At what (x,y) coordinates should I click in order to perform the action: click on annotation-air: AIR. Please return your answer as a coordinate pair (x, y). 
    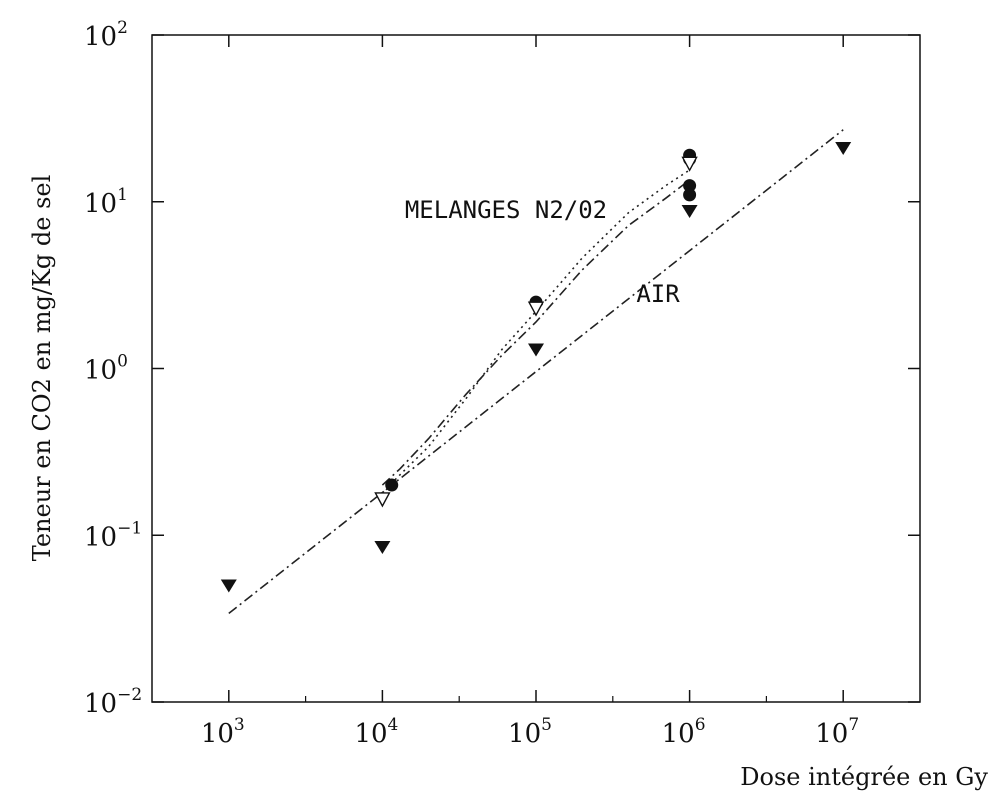
    Looking at the image, I should click on (658, 294).